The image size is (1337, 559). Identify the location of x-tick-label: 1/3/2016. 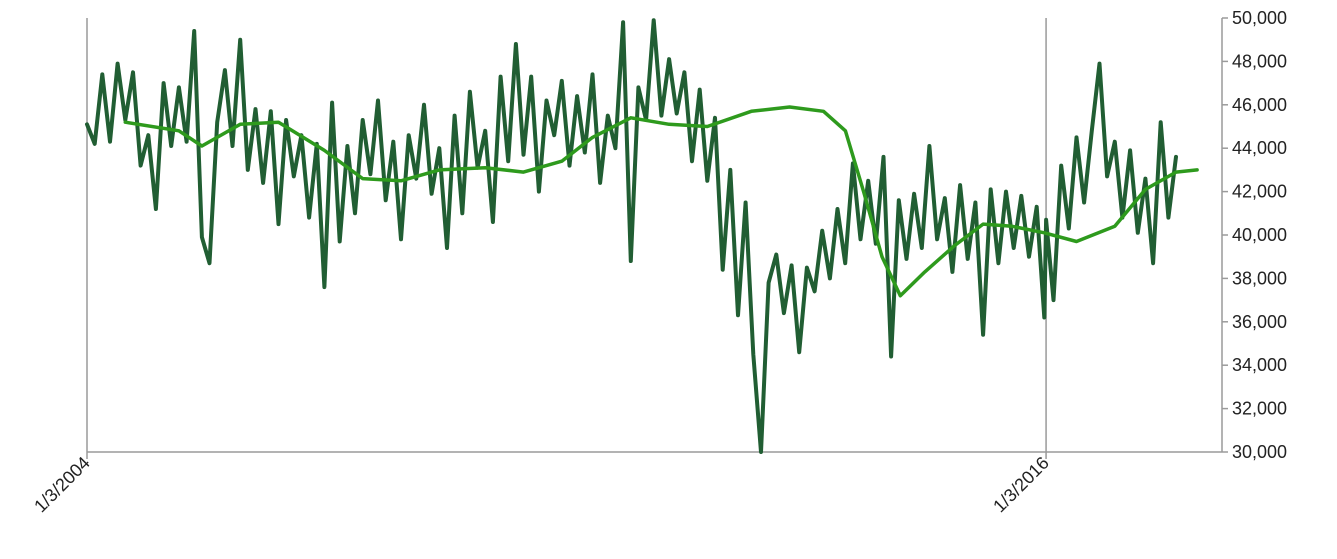
(1021, 485).